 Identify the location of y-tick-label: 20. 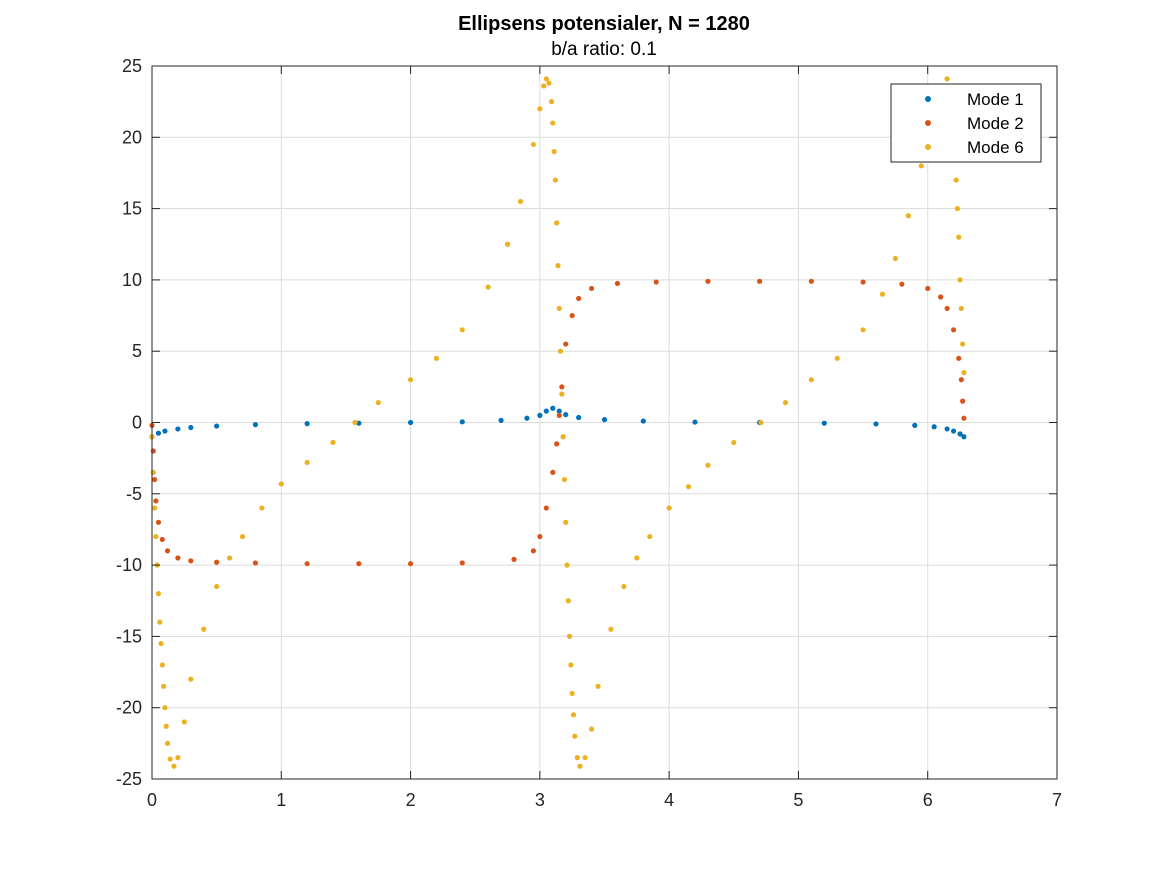
(132, 137).